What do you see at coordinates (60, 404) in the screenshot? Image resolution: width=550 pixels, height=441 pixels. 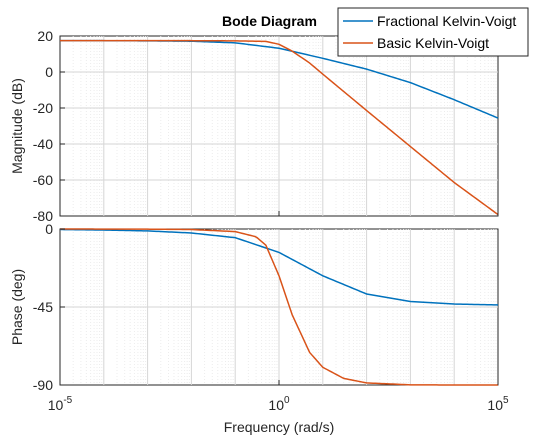 I see `x-tick-label: 10⁻⁵` at bounding box center [60, 404].